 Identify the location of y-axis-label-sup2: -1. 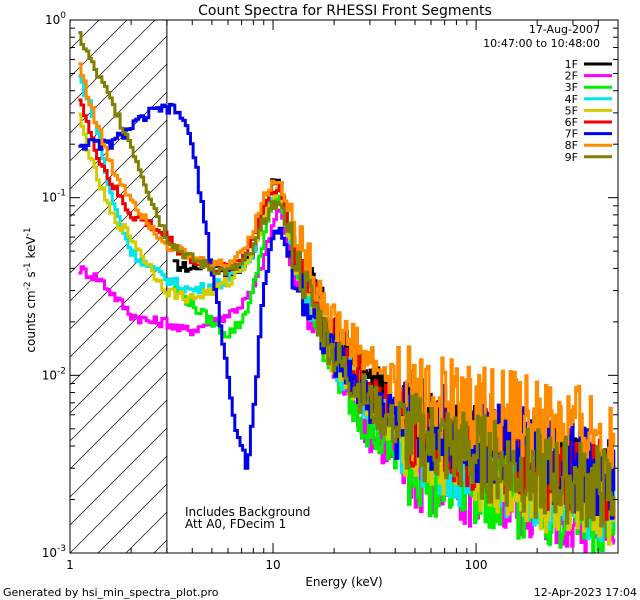
(28, 266).